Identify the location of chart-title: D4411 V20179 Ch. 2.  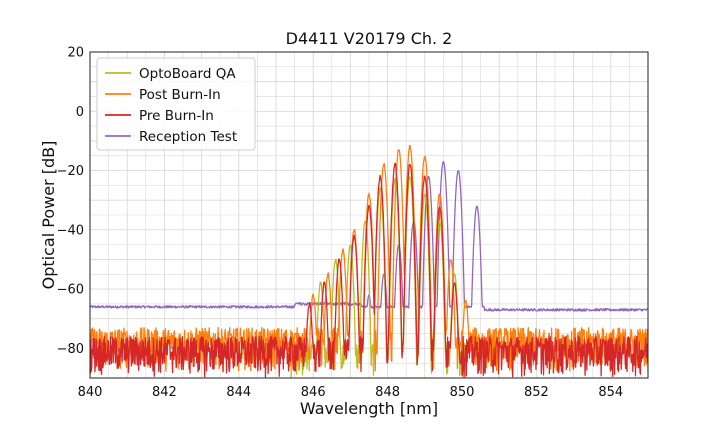
(369, 38).